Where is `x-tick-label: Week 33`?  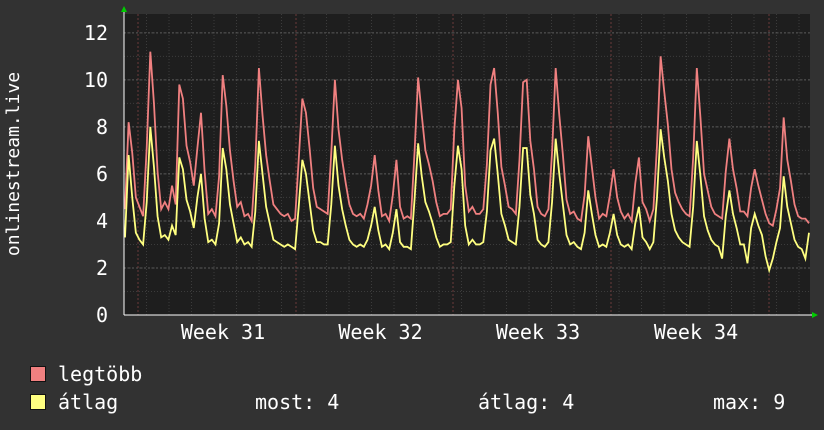 x-tick-label: Week 33 is located at coordinates (538, 332).